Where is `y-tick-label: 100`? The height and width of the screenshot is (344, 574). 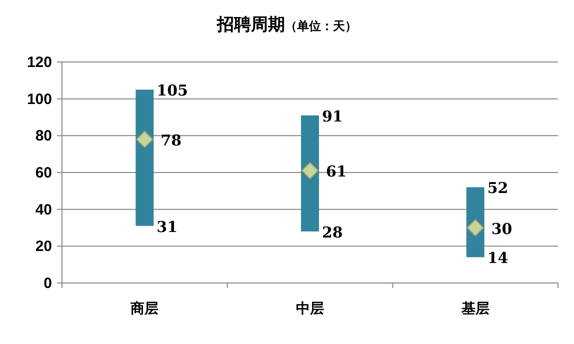
y-tick-label: 100 is located at coordinates (39, 99).